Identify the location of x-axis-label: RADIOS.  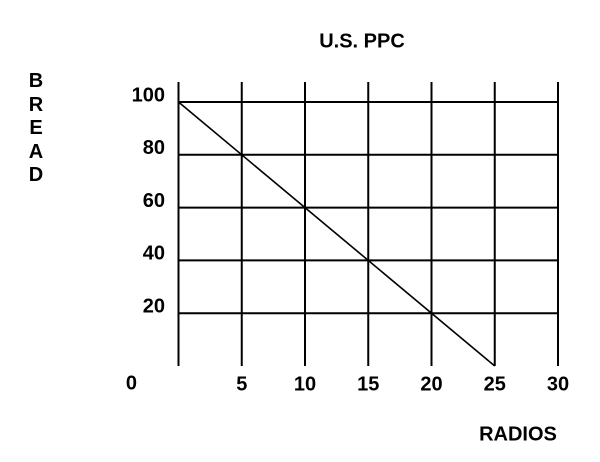
(518, 434).